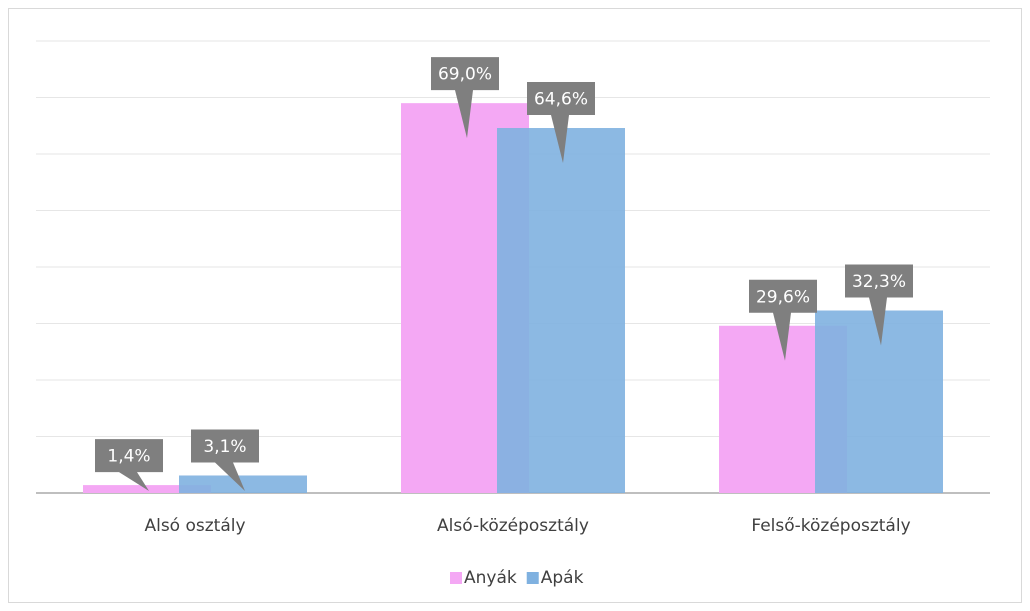 The width and height of the screenshot is (1030, 611). I want to click on data-label-text: 3,1%, so click(224, 447).